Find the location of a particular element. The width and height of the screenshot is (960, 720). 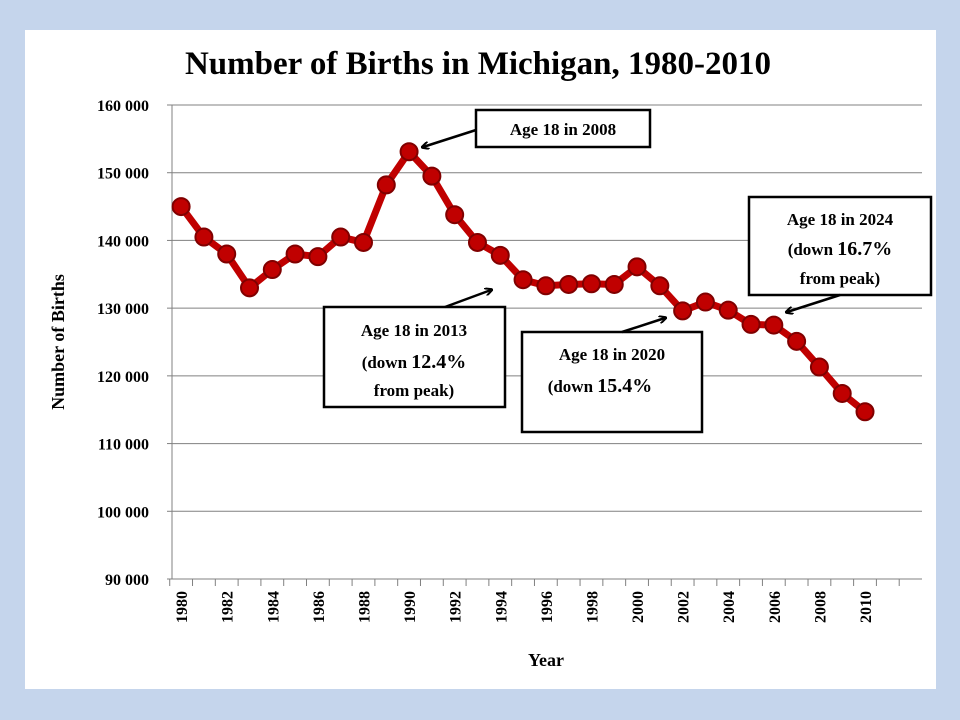

callout-2024: Age 18 in 2024 (down 16.7% from peak) is located at coordinates (840, 253).